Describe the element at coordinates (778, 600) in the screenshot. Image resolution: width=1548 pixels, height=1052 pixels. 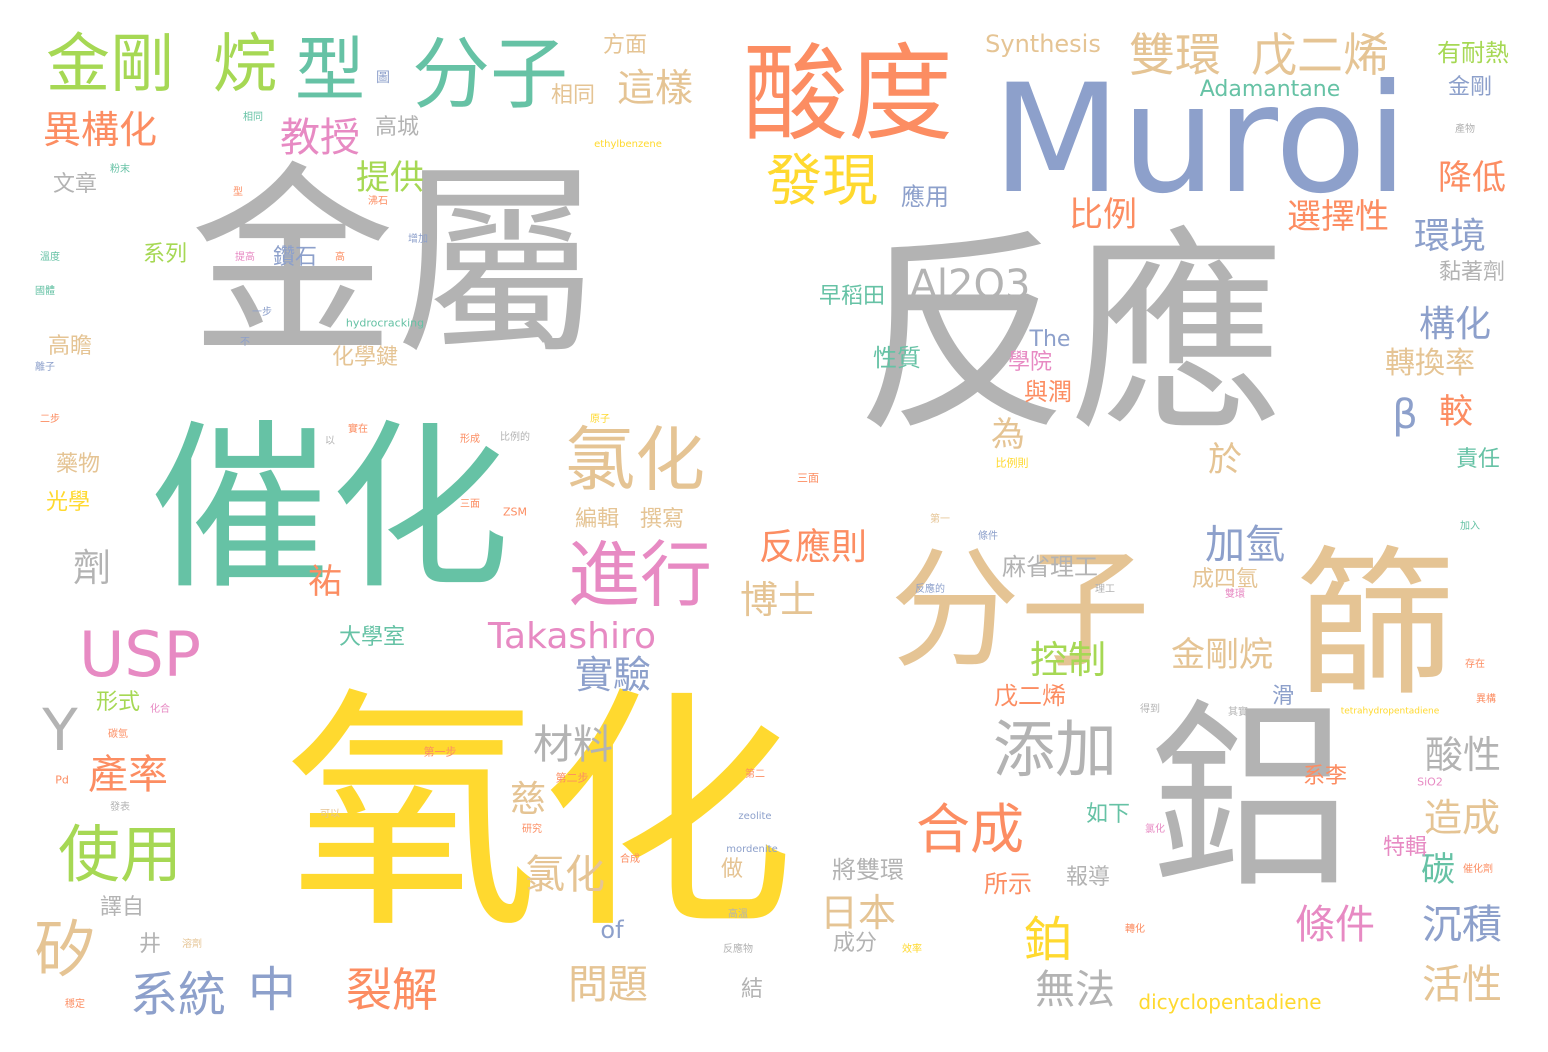
I see `word-boshi: 博士` at that location.